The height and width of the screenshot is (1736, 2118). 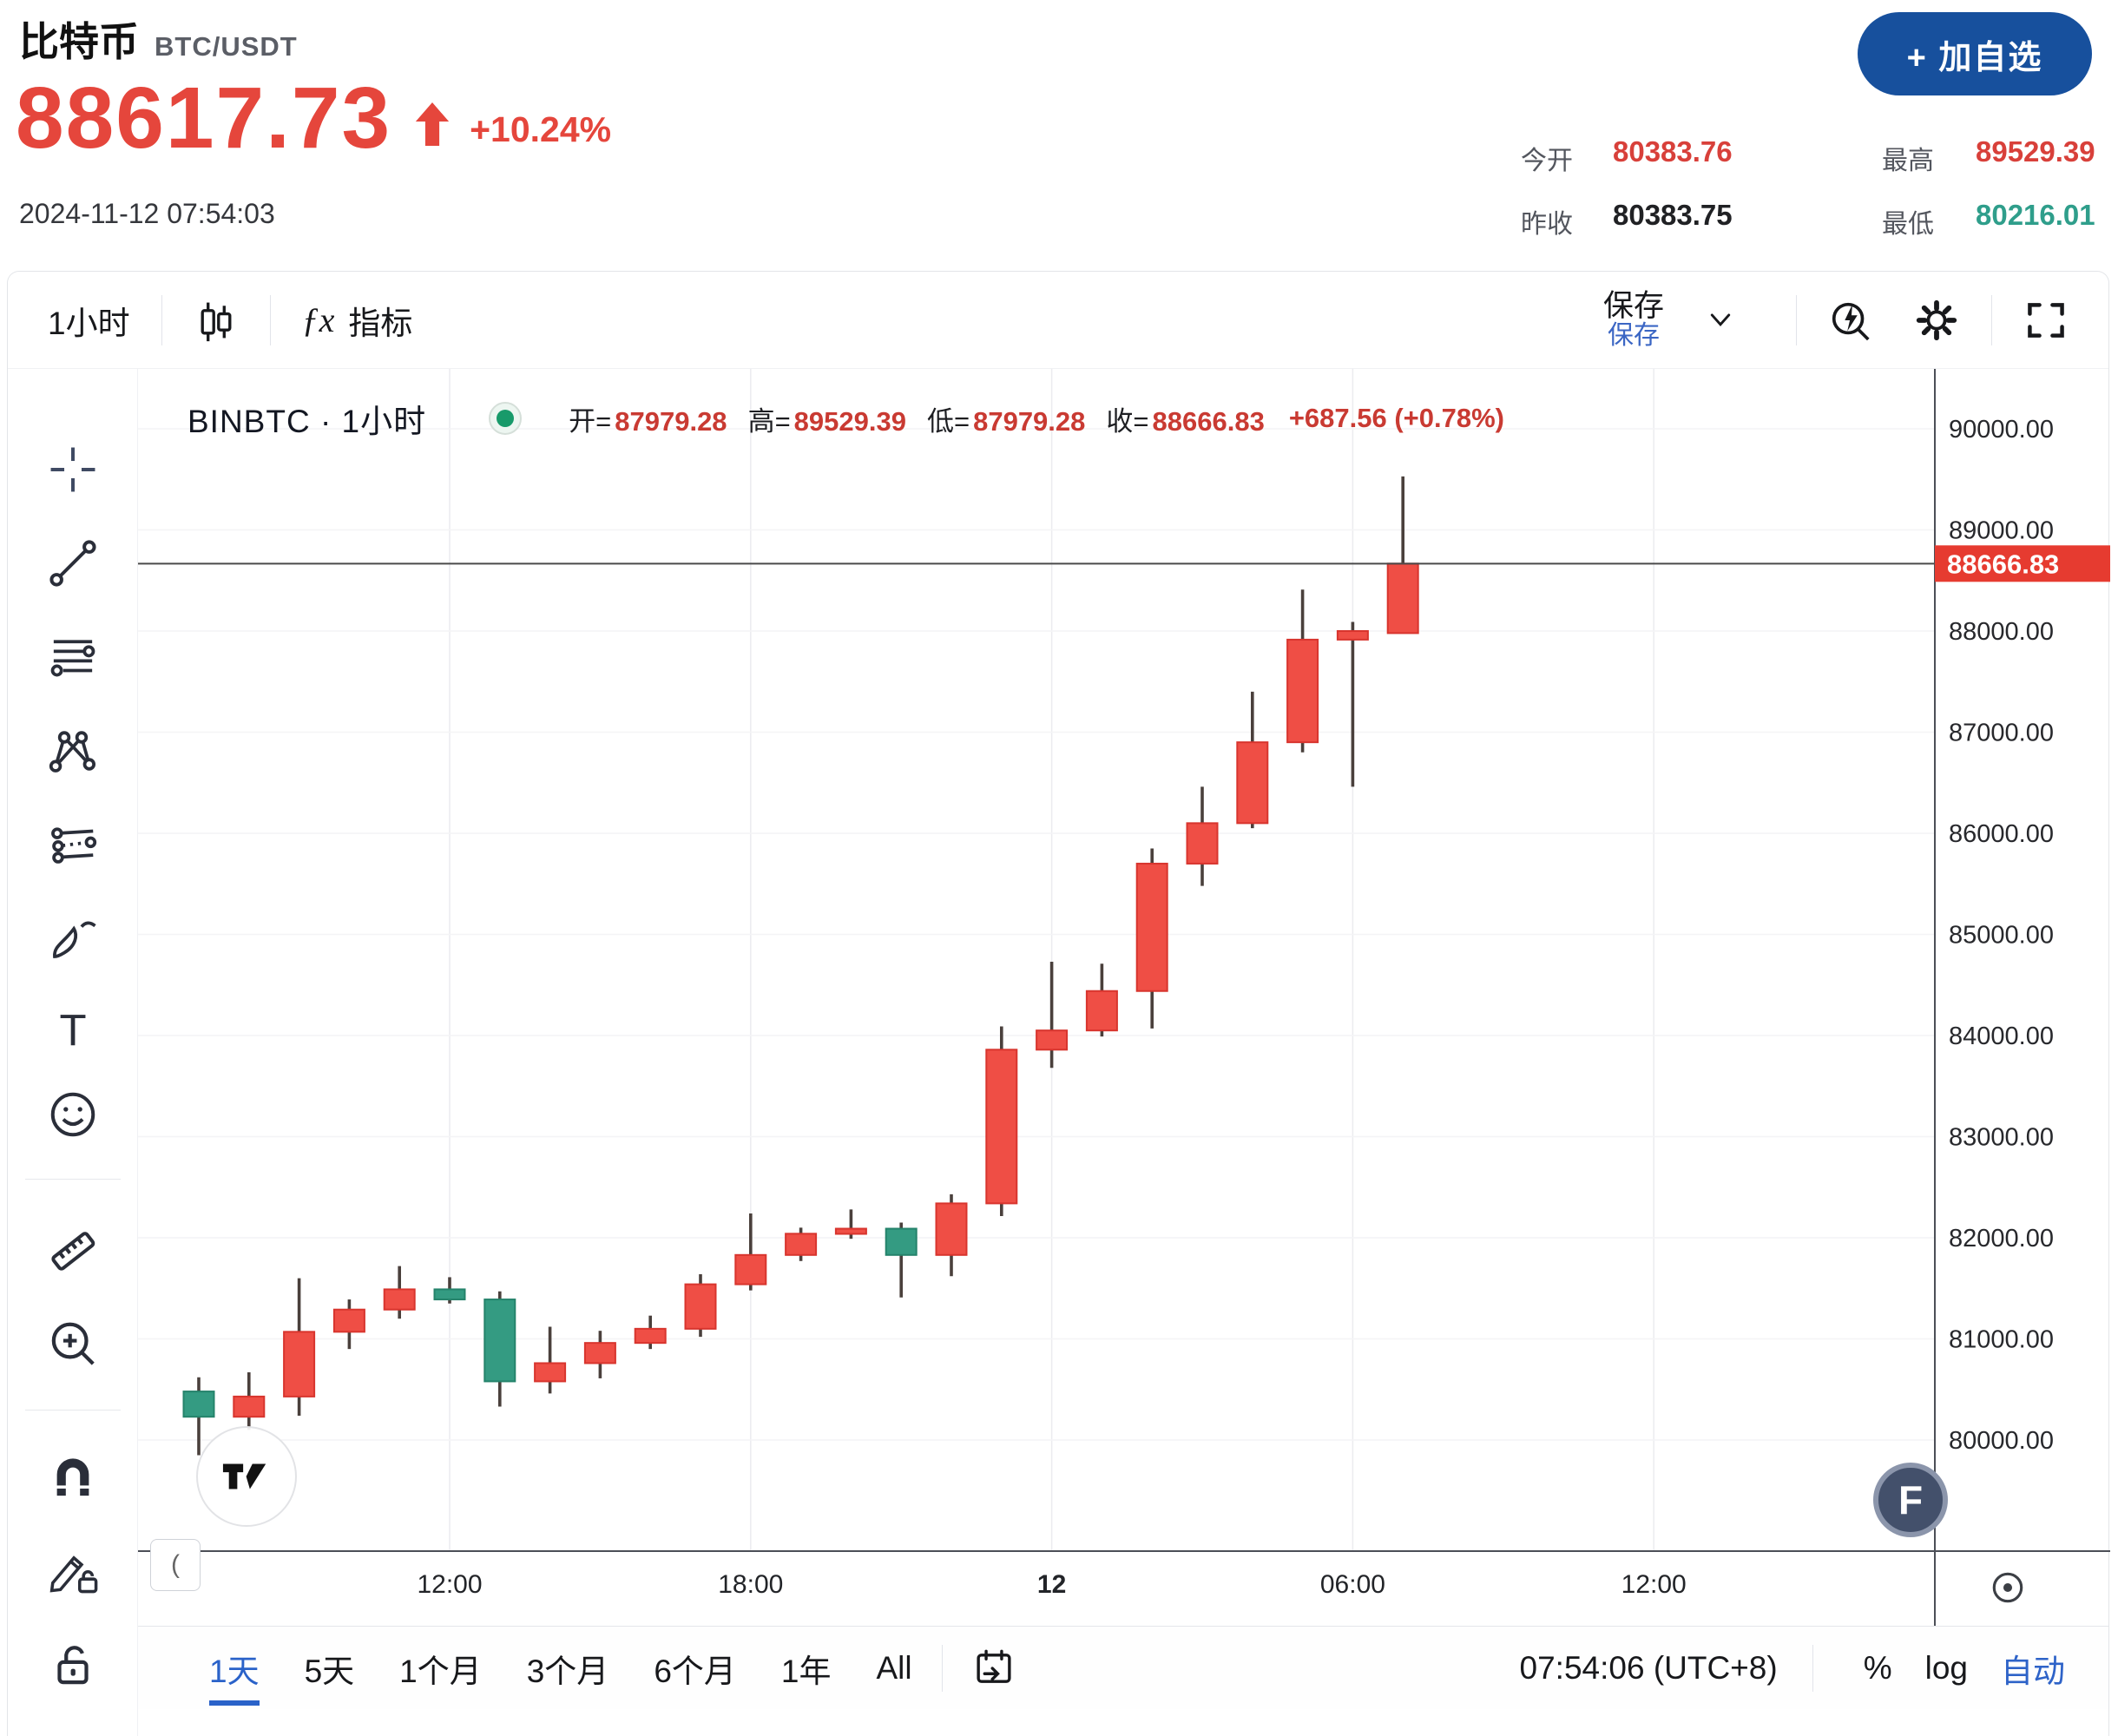 I want to click on candle-23:00, so click(x=1001, y=1127).